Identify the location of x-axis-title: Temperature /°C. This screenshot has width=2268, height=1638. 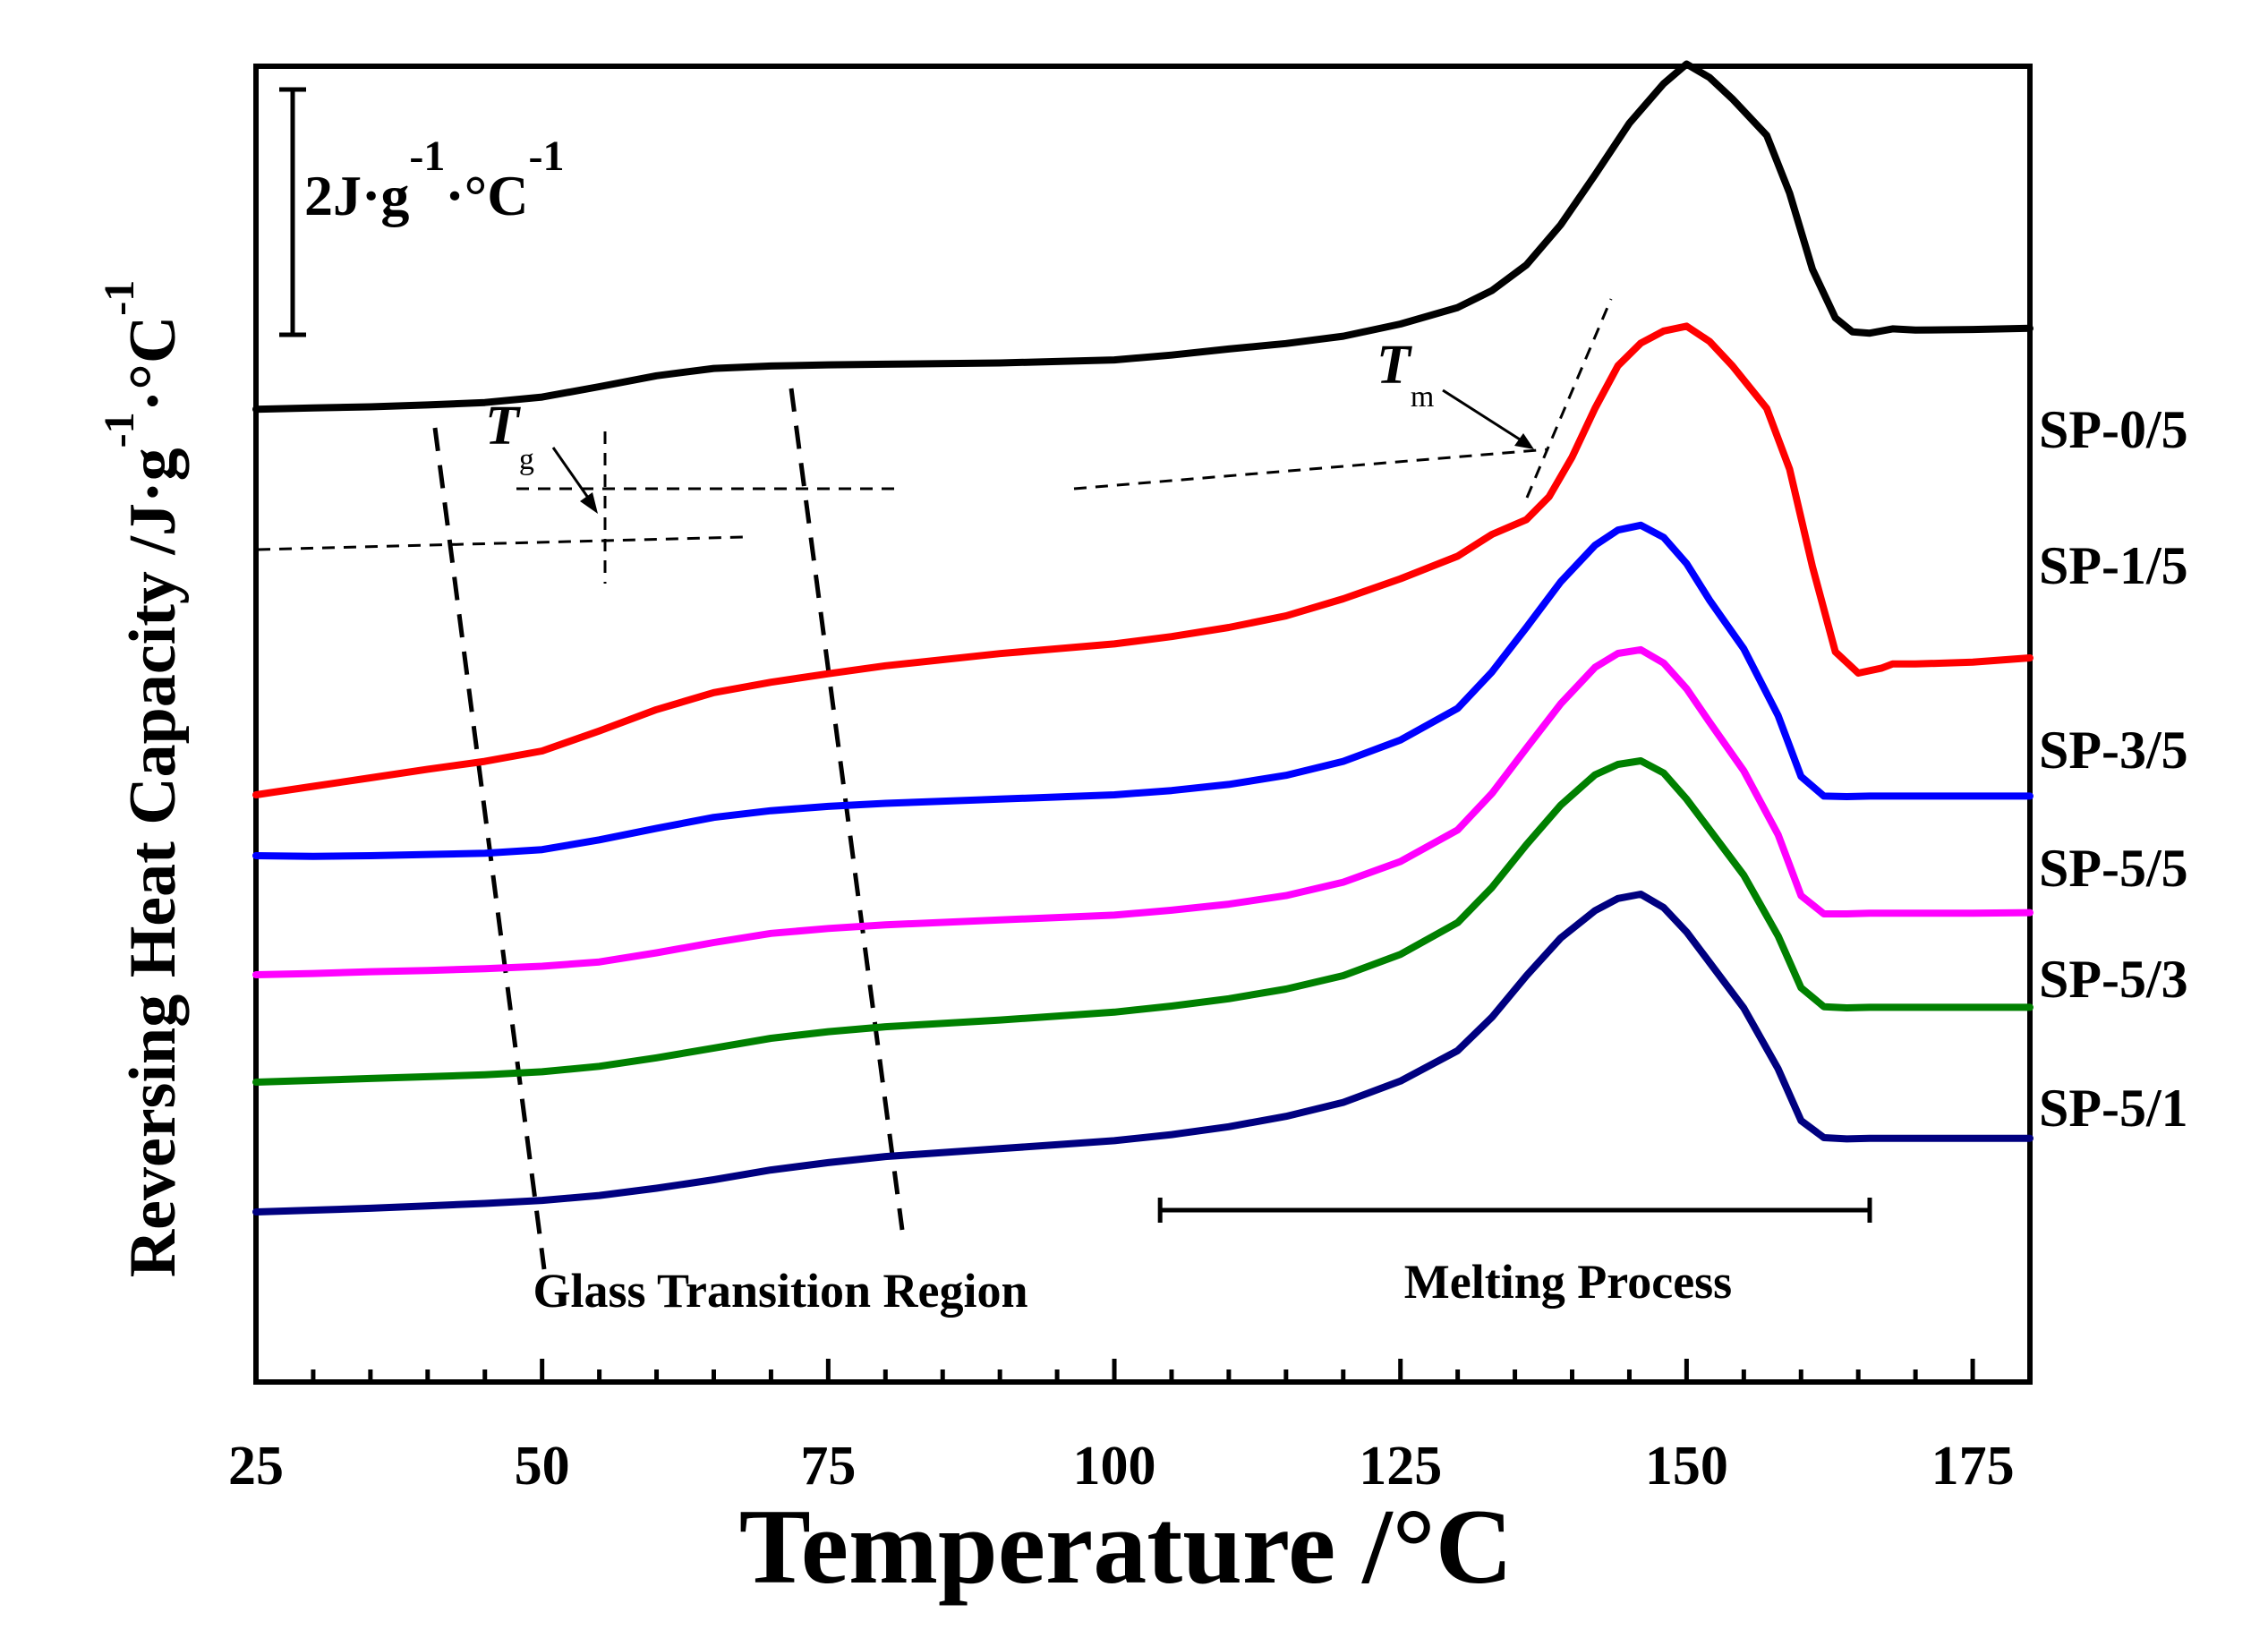
(1126, 1546).